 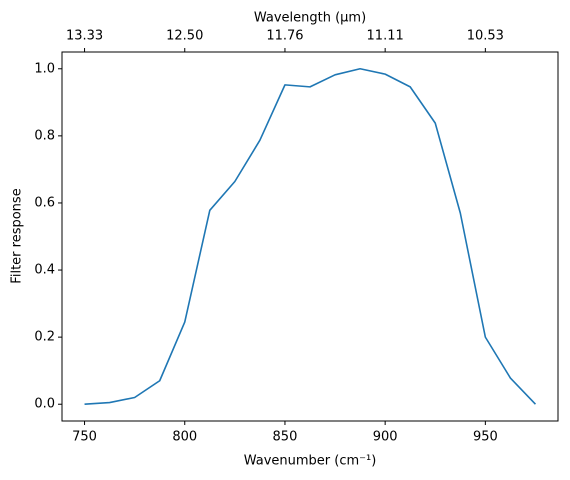 I want to click on y-tick-label: 0.2, so click(x=44, y=337).